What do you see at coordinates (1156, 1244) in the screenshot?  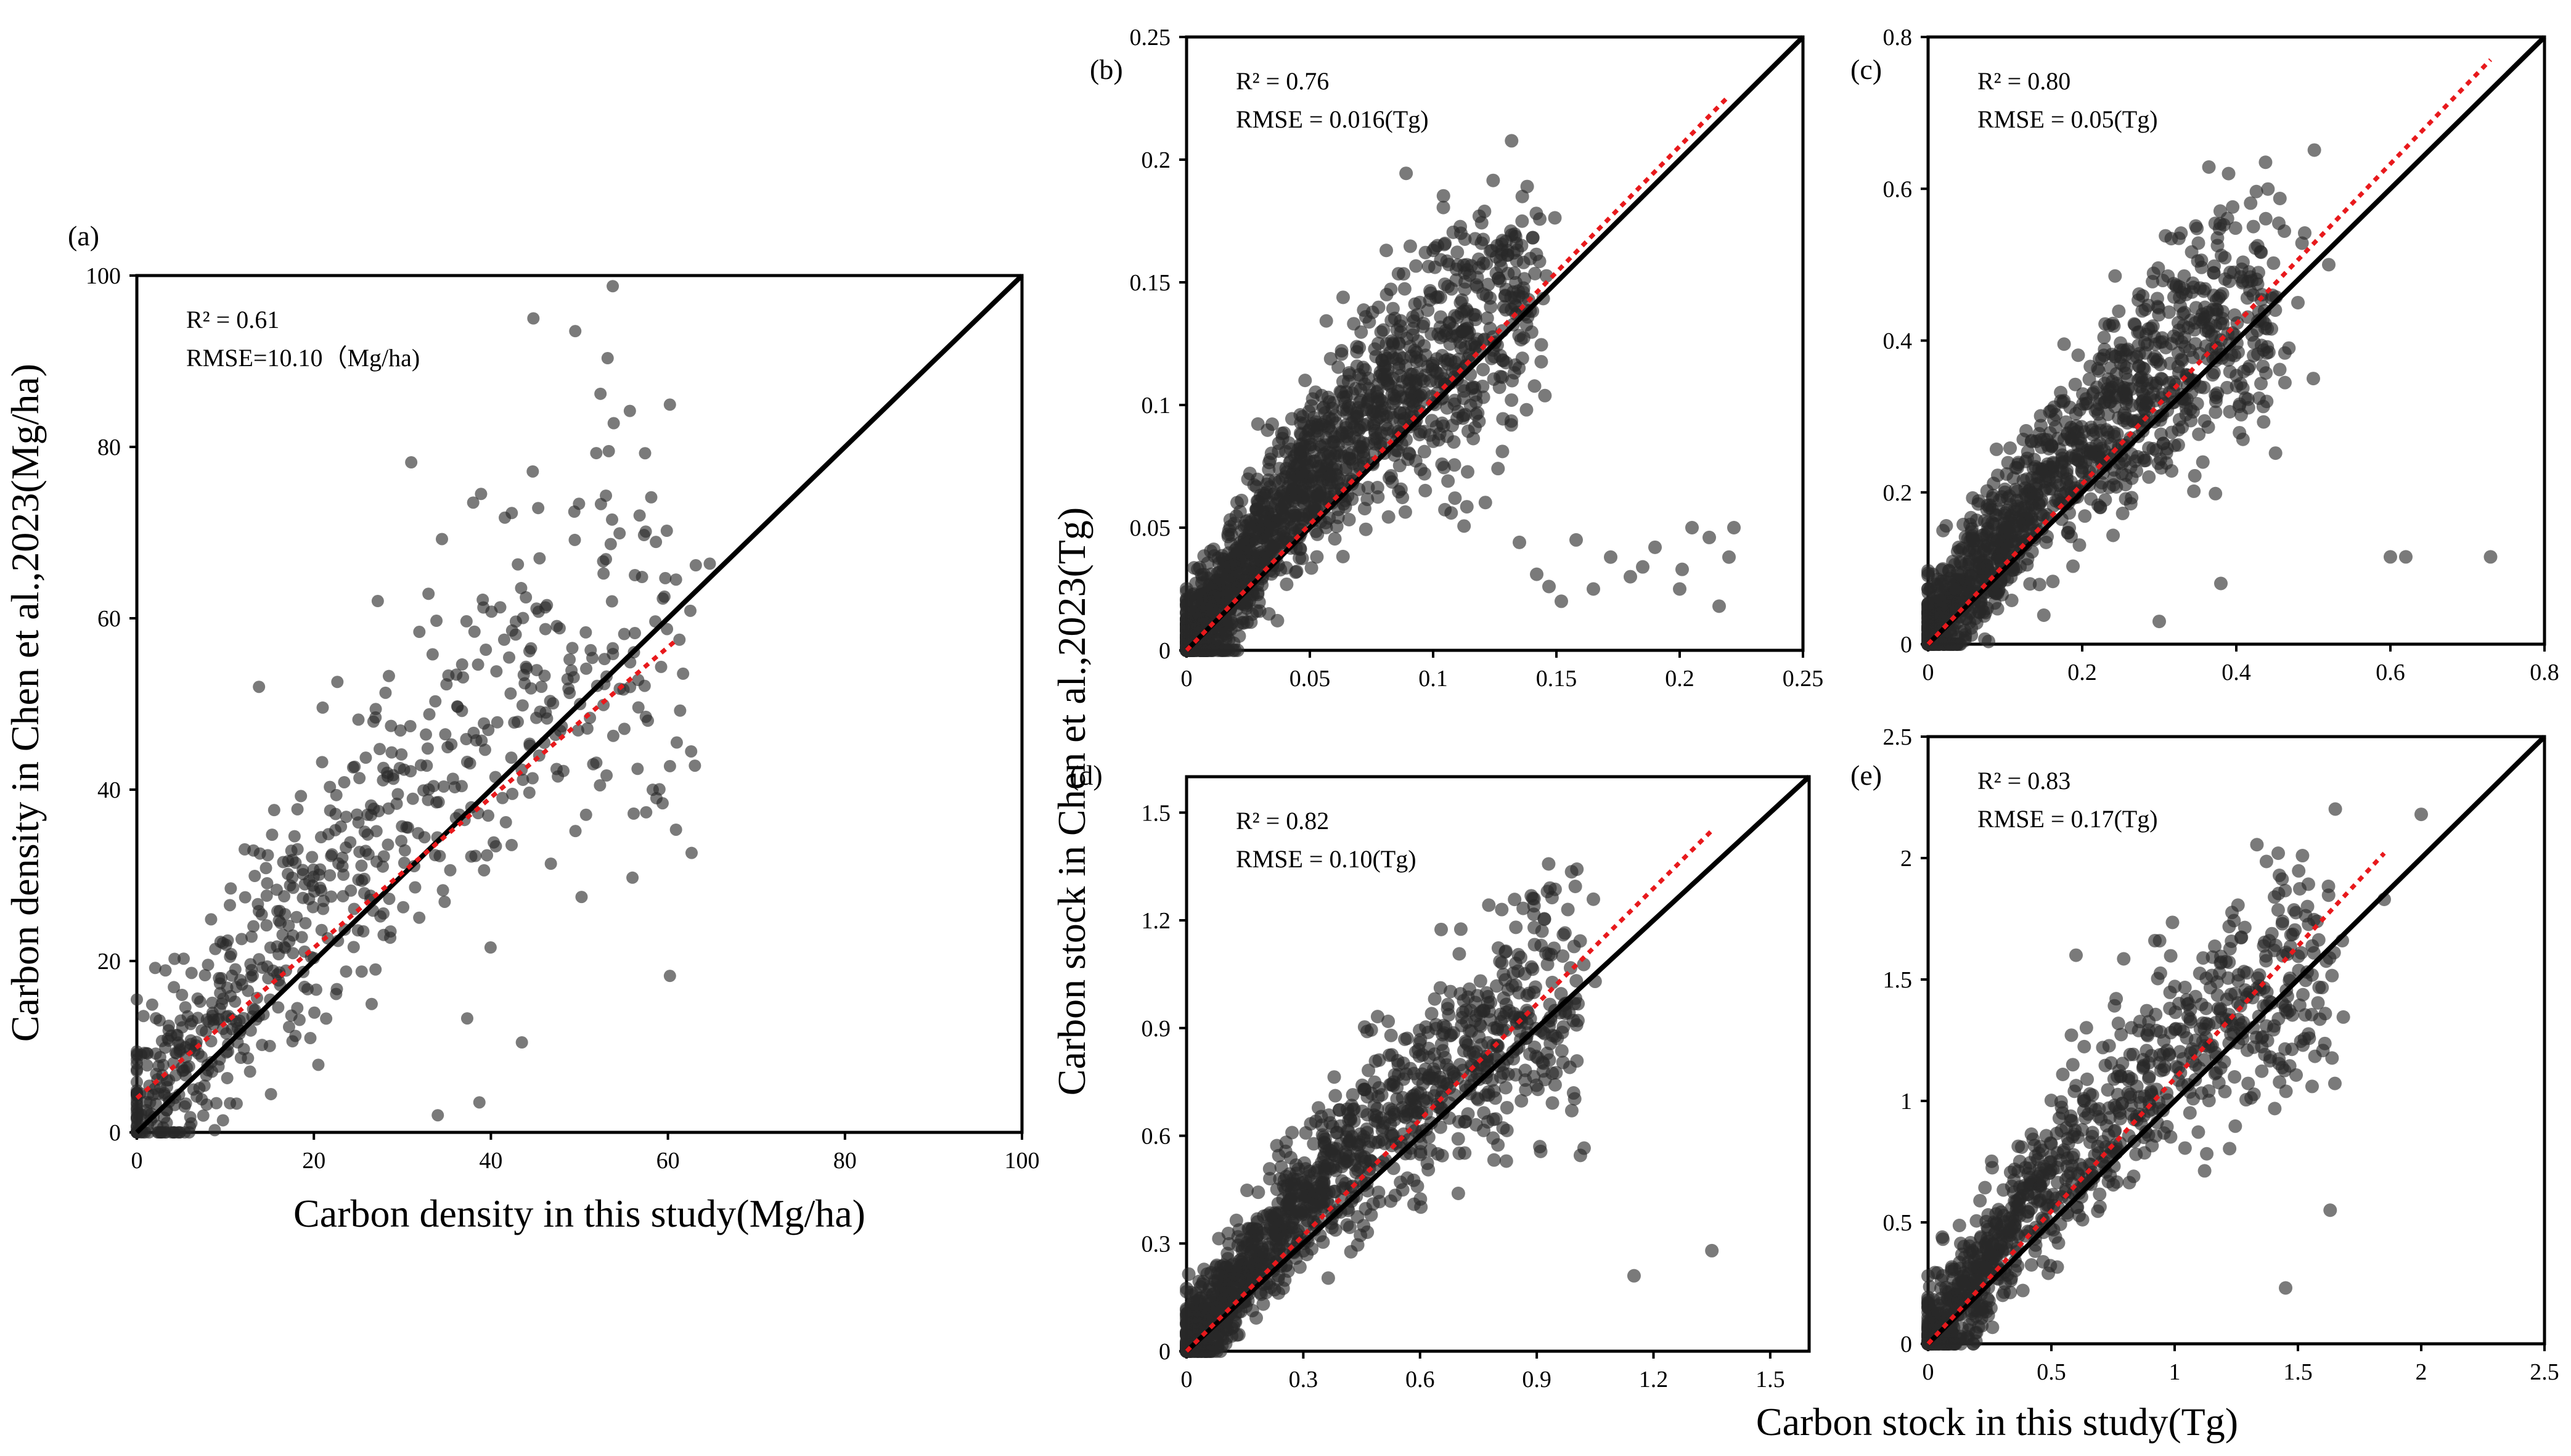 I see `y-tick-label-d: 0.3` at bounding box center [1156, 1244].